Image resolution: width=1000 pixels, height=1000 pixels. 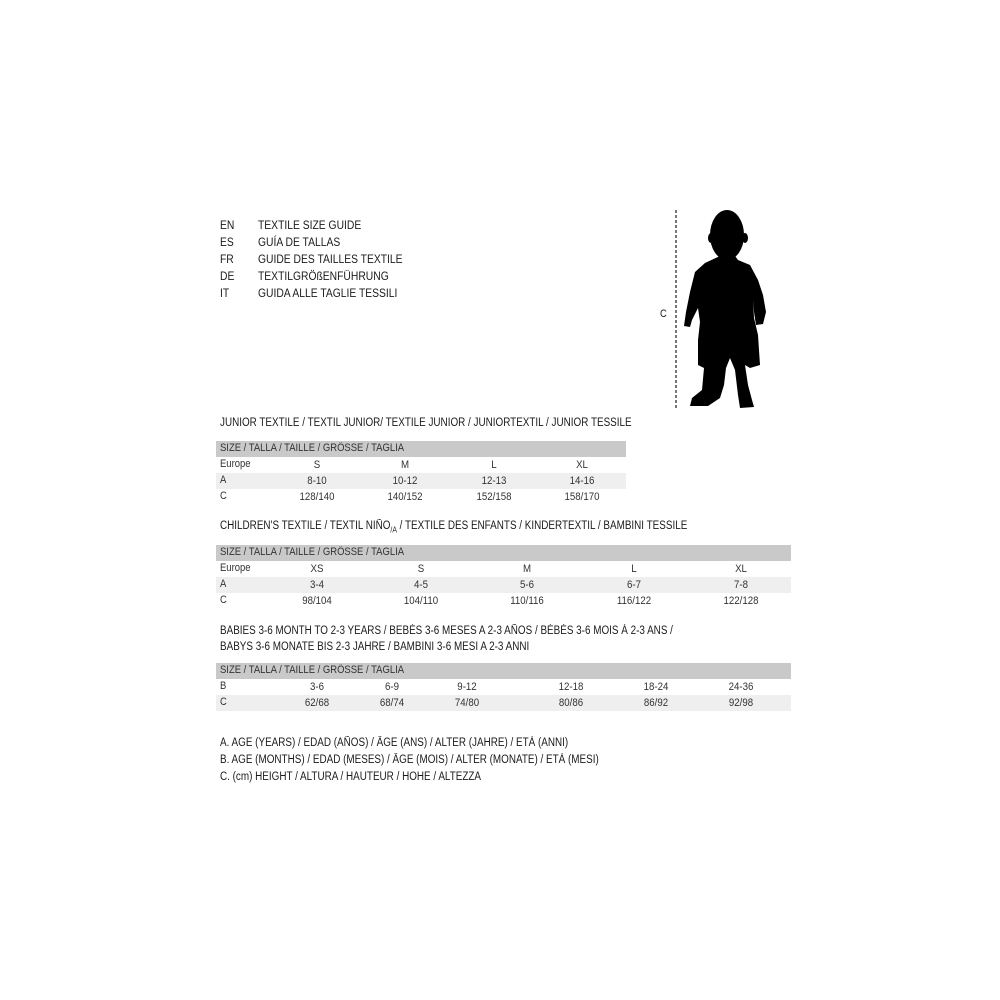 I want to click on table-row: Europe XS S M L XL, so click(x=503, y=569).